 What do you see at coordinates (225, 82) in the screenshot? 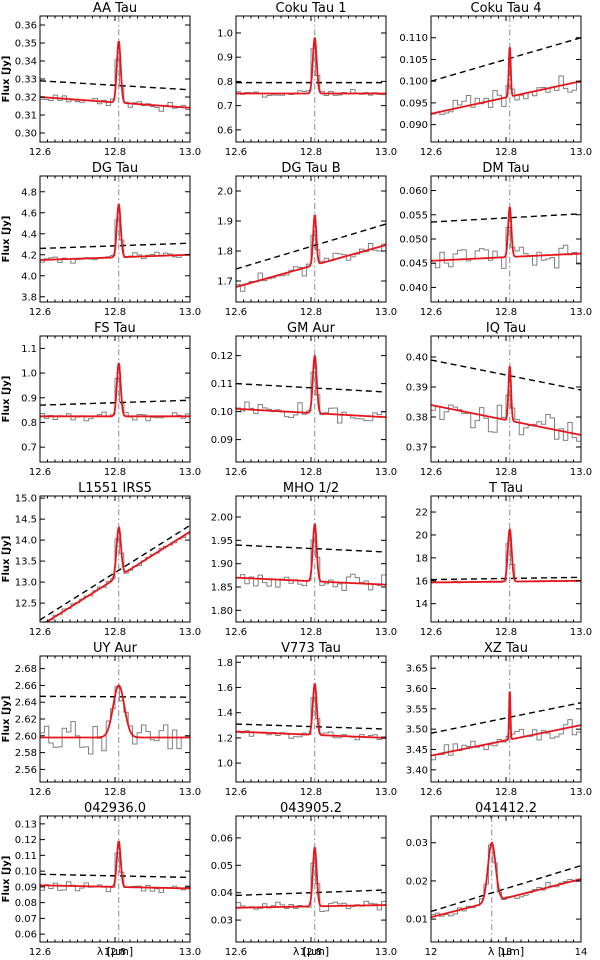
I see `ytick-label: 0.8` at bounding box center [225, 82].